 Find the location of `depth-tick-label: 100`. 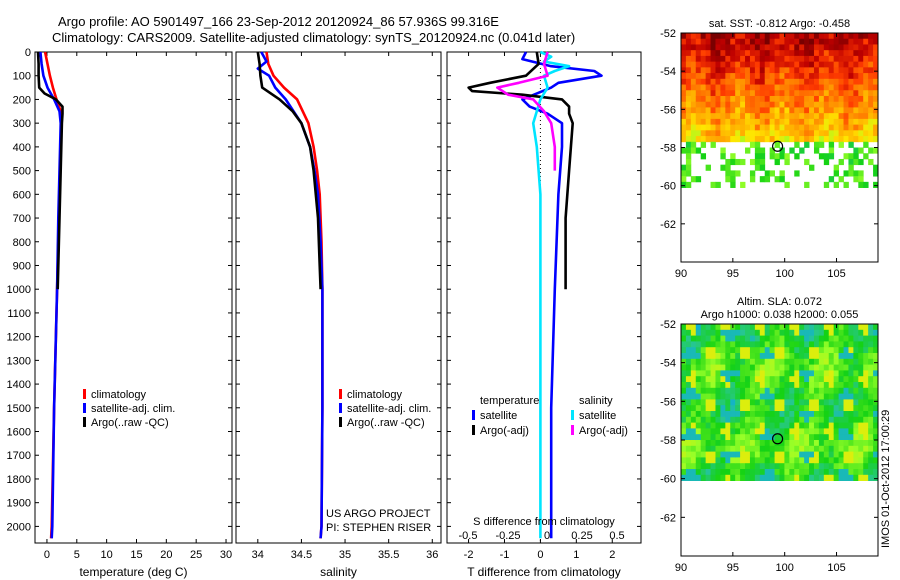

depth-tick-label: 100 is located at coordinates (22, 77).